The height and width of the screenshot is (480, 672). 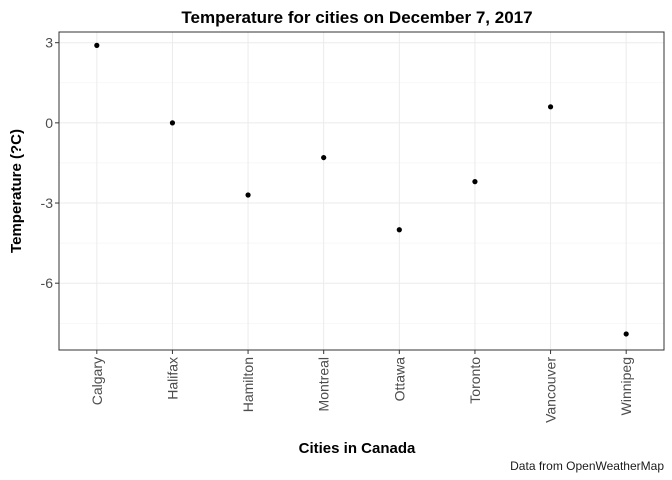 What do you see at coordinates (97, 381) in the screenshot?
I see `x-tick-label-calgary: Calgary` at bounding box center [97, 381].